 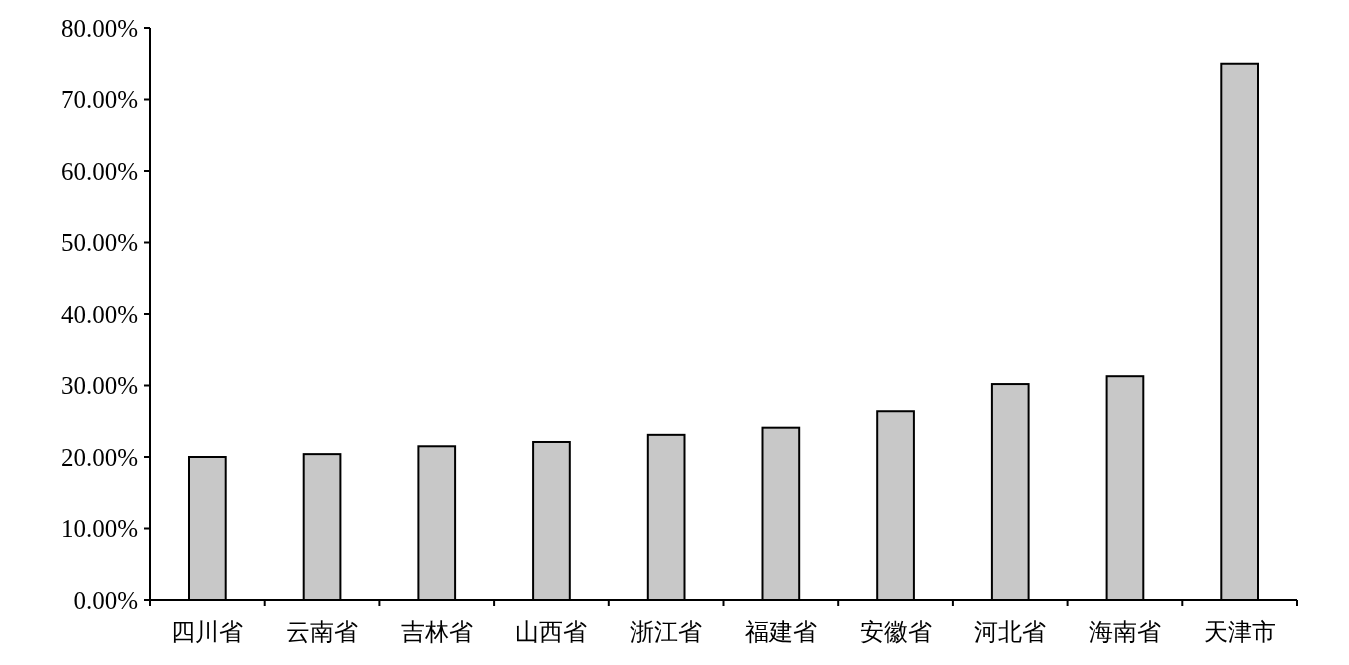 I want to click on x-tick-label: 安徽省, so click(x=895, y=632).